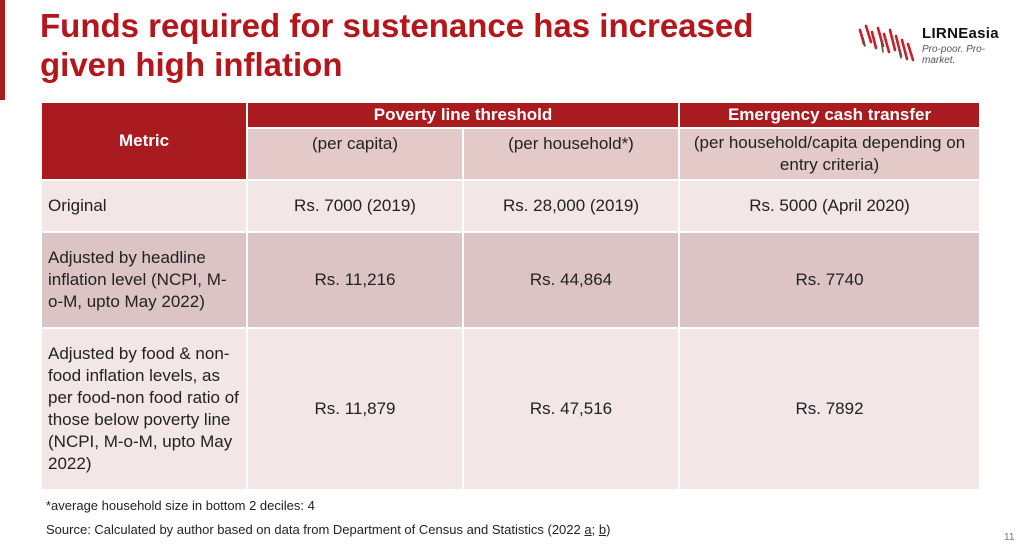 The width and height of the screenshot is (1024, 554). Describe the element at coordinates (960, 33) in the screenshot. I see `logo-name: LIRNEasia` at that location.